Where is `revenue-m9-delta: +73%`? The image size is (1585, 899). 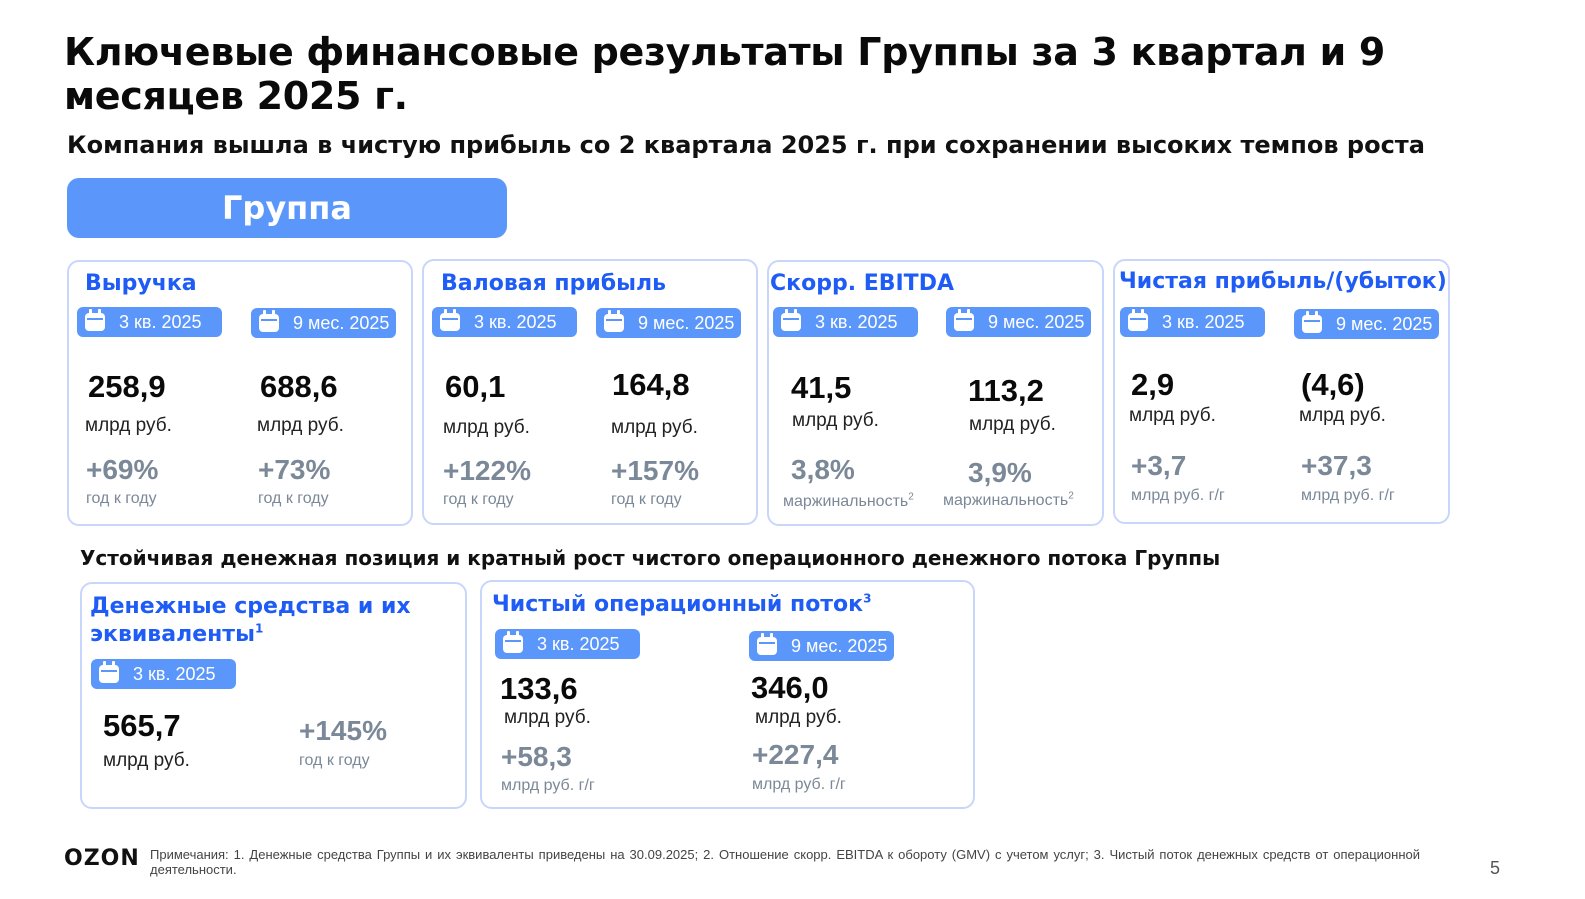 revenue-m9-delta: +73% is located at coordinates (294, 469).